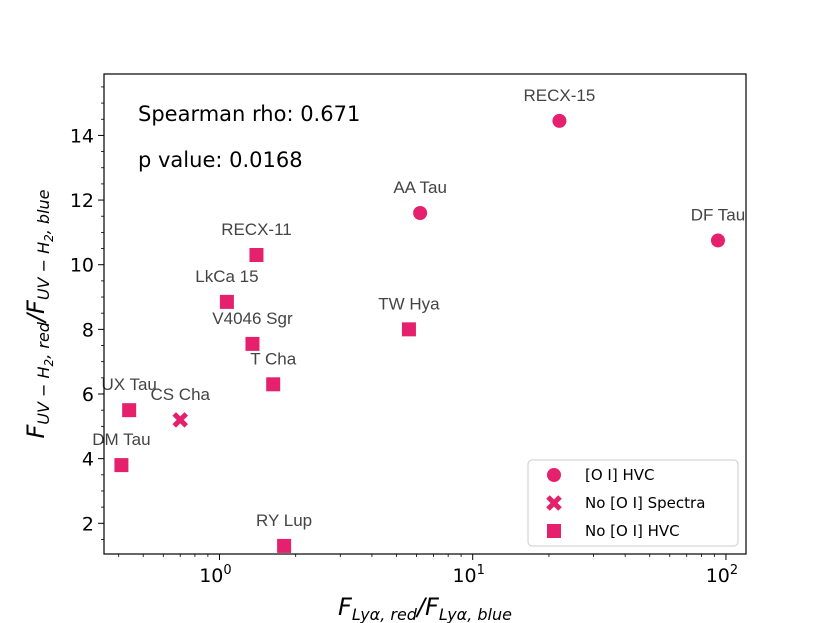 This screenshot has width=830, height=623. What do you see at coordinates (252, 318) in the screenshot?
I see `point-label: V4046 Sgr` at bounding box center [252, 318].